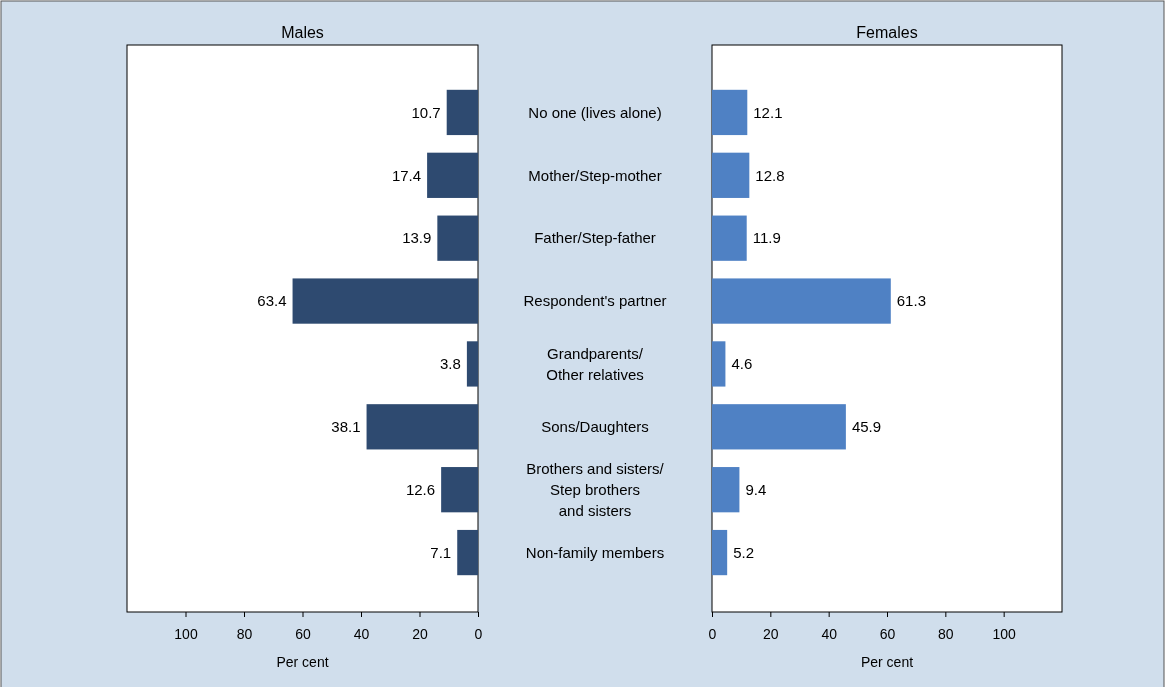 Image resolution: width=1165 pixels, height=687 pixels. Describe the element at coordinates (595, 175) in the screenshot. I see `y-tick-label: Mother/Step-mother` at that location.